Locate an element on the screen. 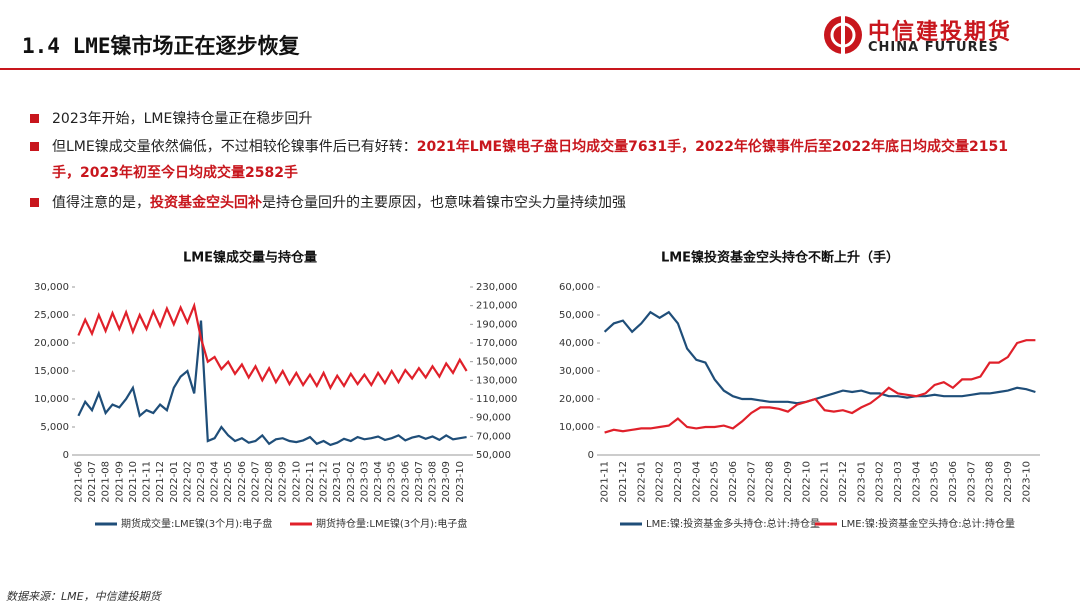 This screenshot has width=1080, height=608. legend-label: 期货成交量:LME镍(3个月):电子盘 is located at coordinates (196, 523).